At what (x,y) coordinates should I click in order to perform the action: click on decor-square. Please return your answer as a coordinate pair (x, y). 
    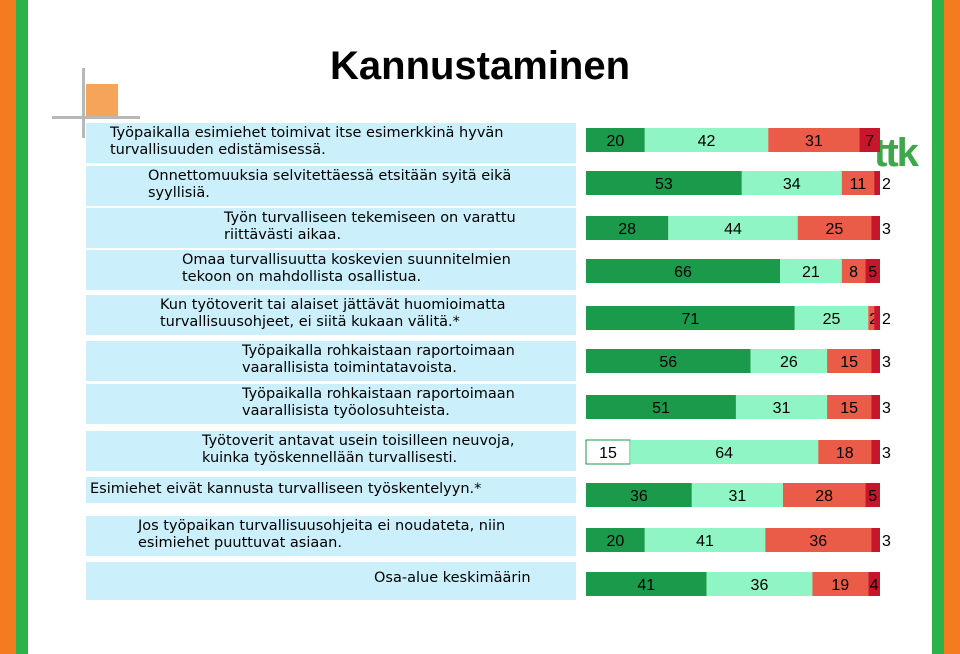
    Looking at the image, I should click on (102, 100).